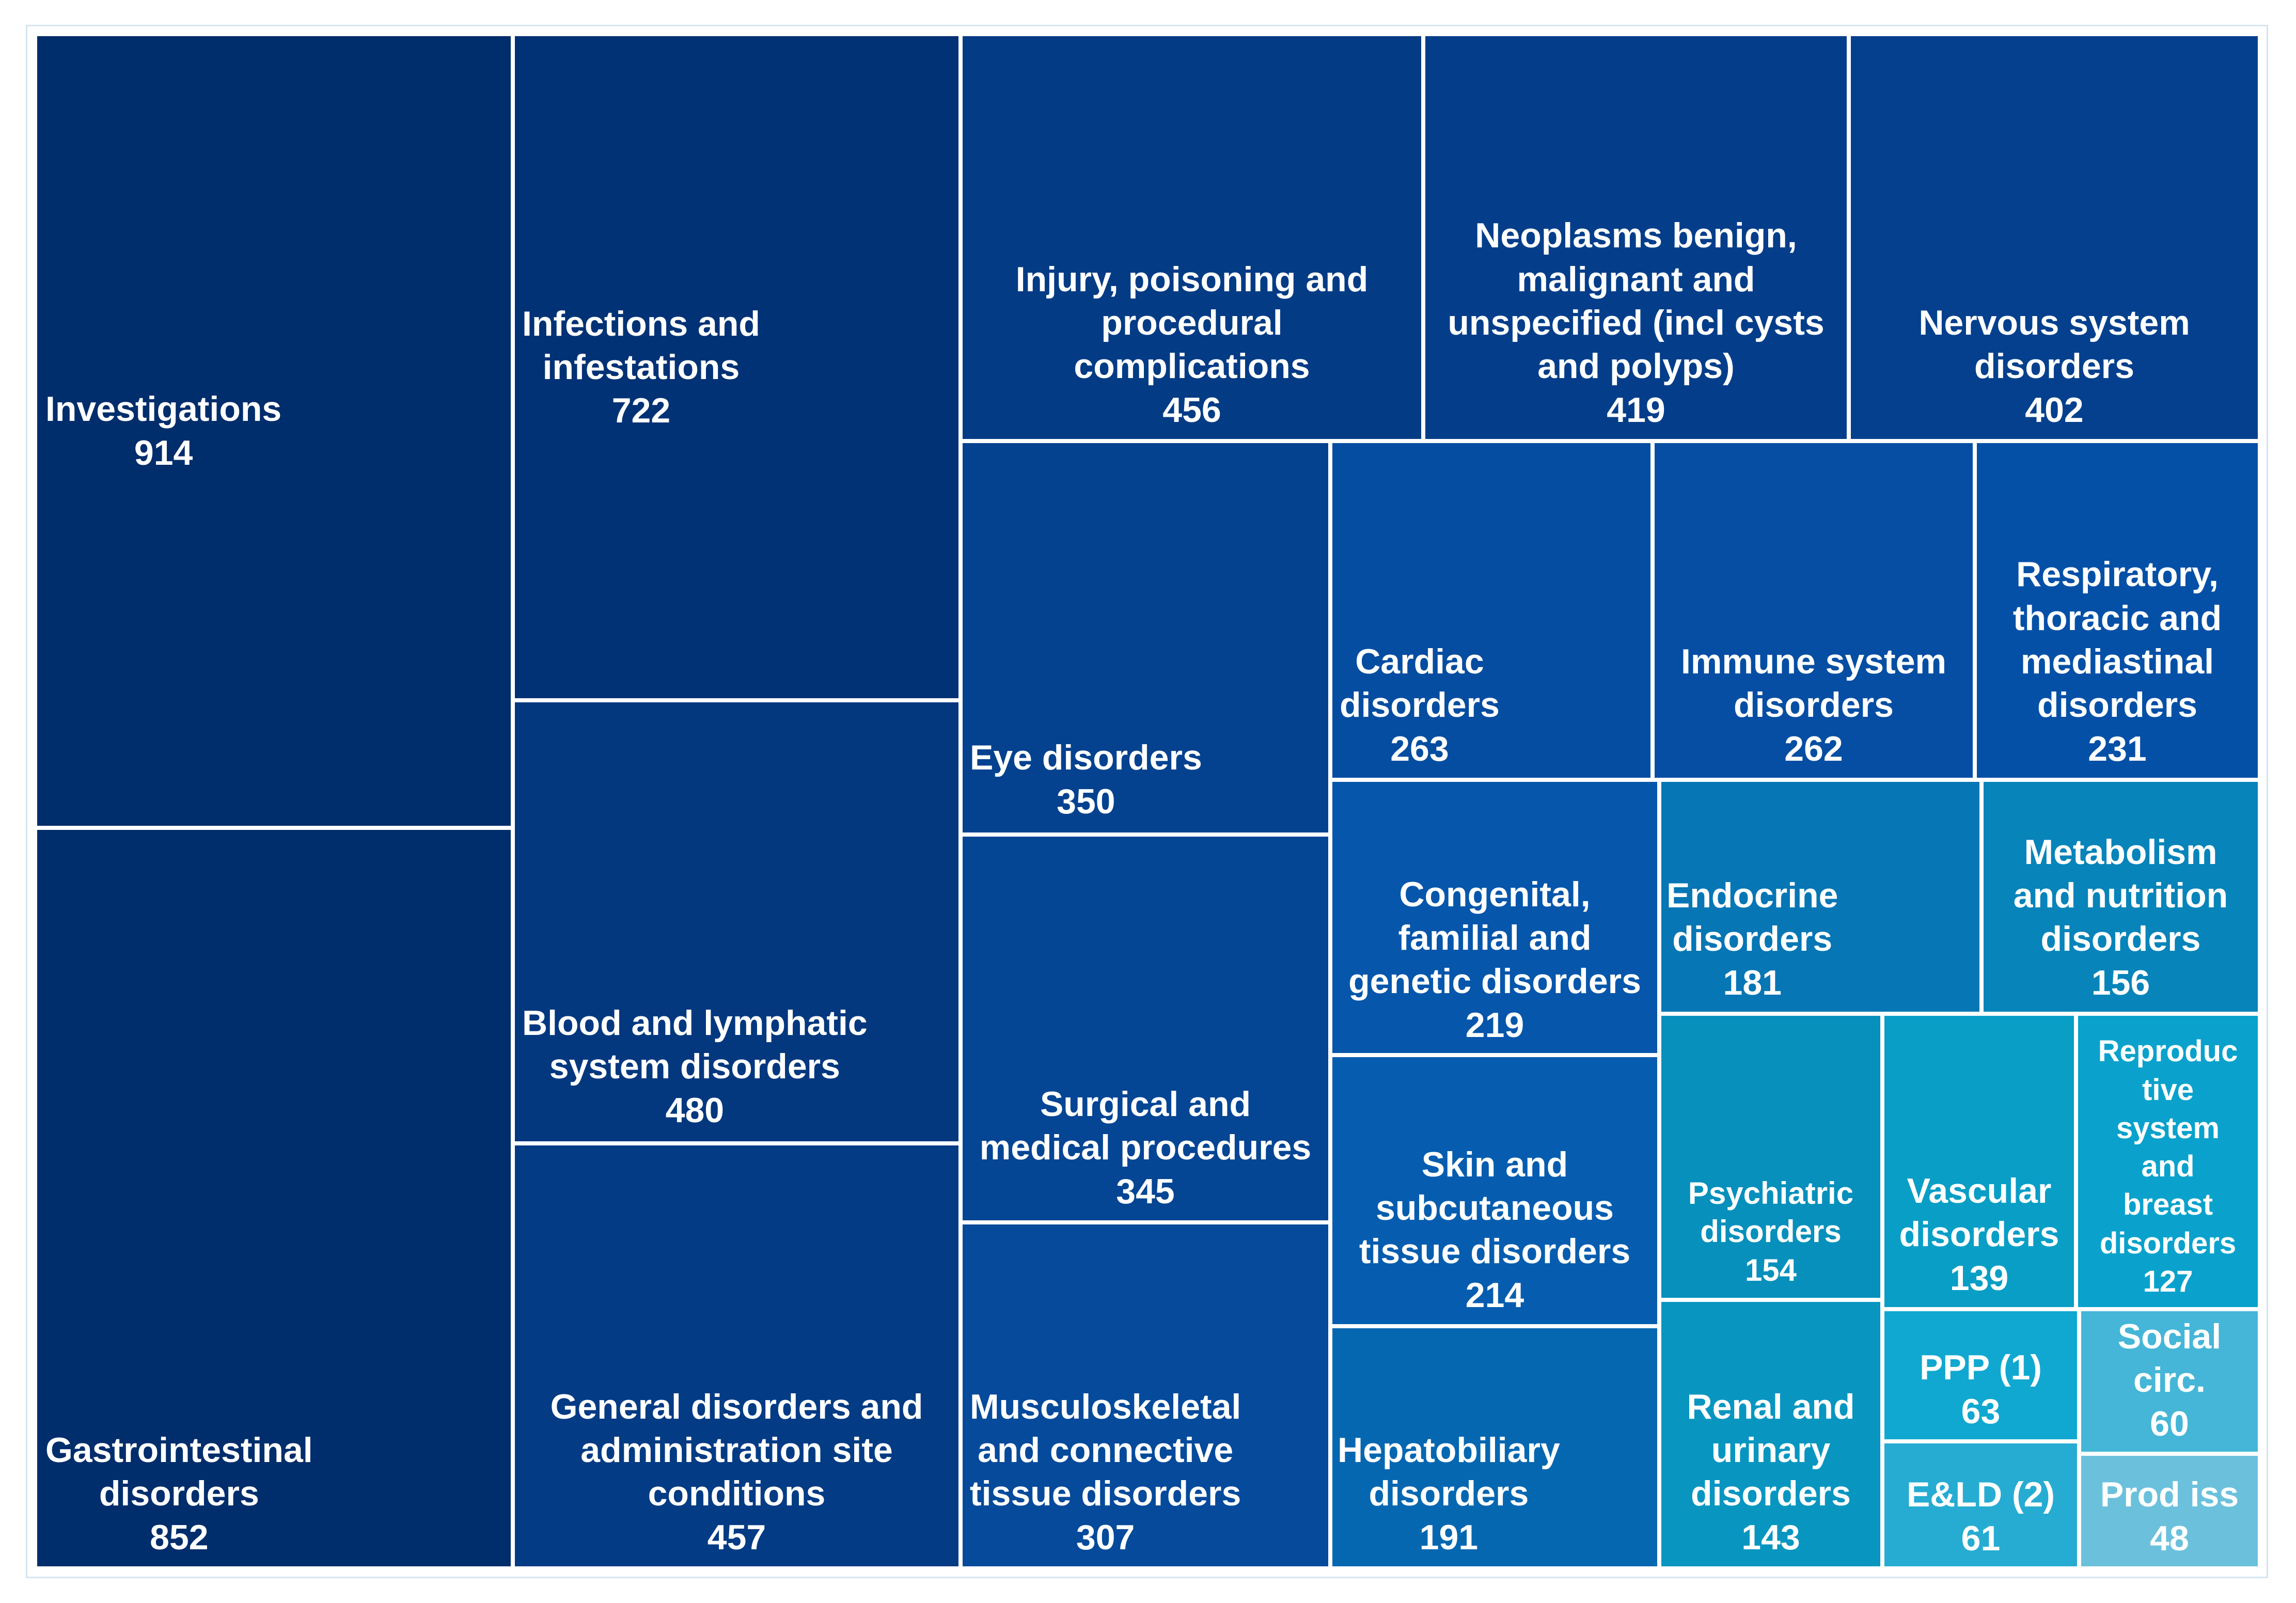  I want to click on treemap-value: 156, so click(2120, 982).